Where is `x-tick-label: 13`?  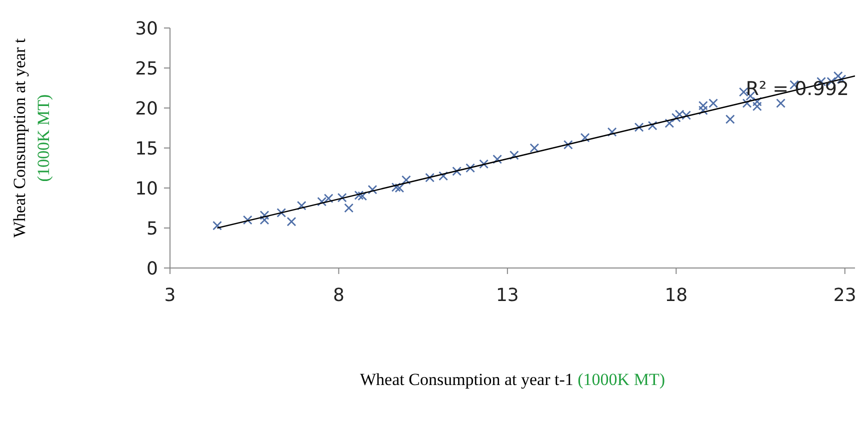 x-tick-label: 13 is located at coordinates (507, 295).